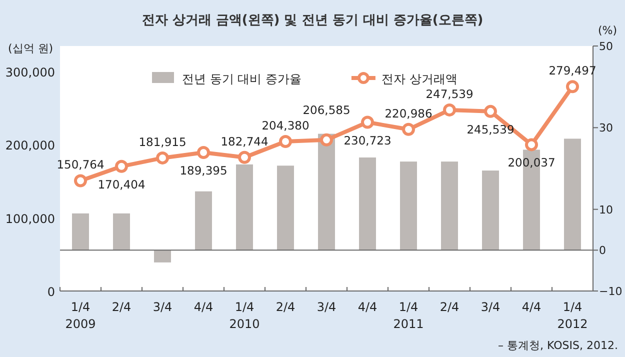 This screenshot has height=357, width=625. What do you see at coordinates (80, 165) in the screenshot?
I see `data-label: 150,764` at bounding box center [80, 165].